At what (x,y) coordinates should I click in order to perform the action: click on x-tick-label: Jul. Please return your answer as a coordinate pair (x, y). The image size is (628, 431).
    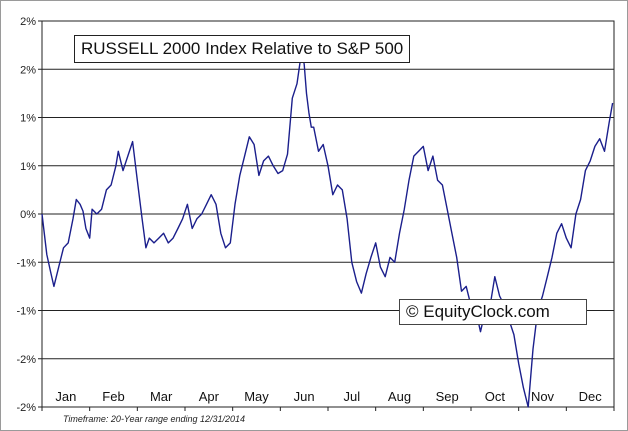
    Looking at the image, I should click on (352, 396).